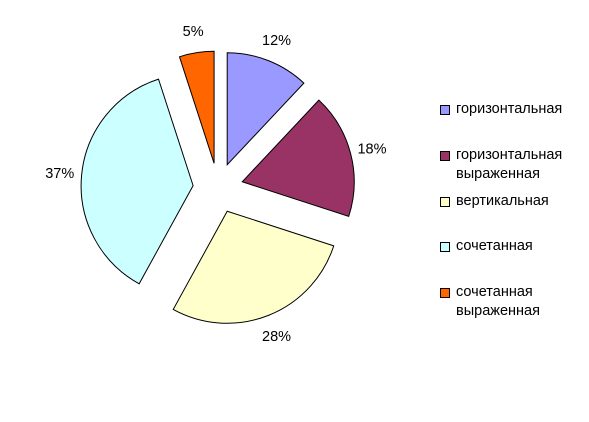  I want to click on data-label-horizontal: 12%, so click(276, 41).